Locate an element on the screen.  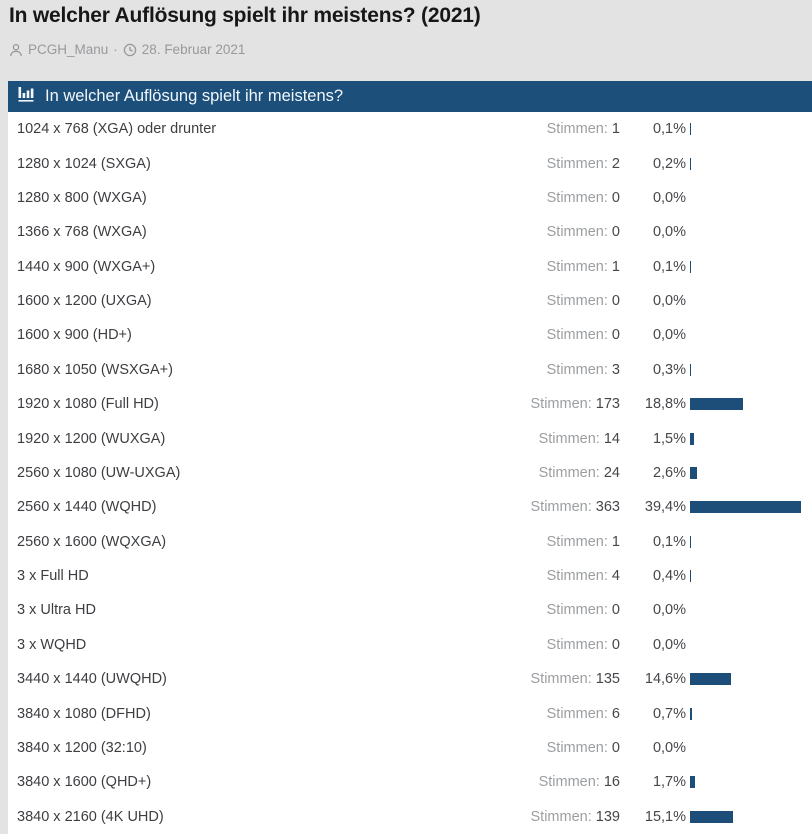
poll-option-percent: 39,4% is located at coordinates (665, 507).